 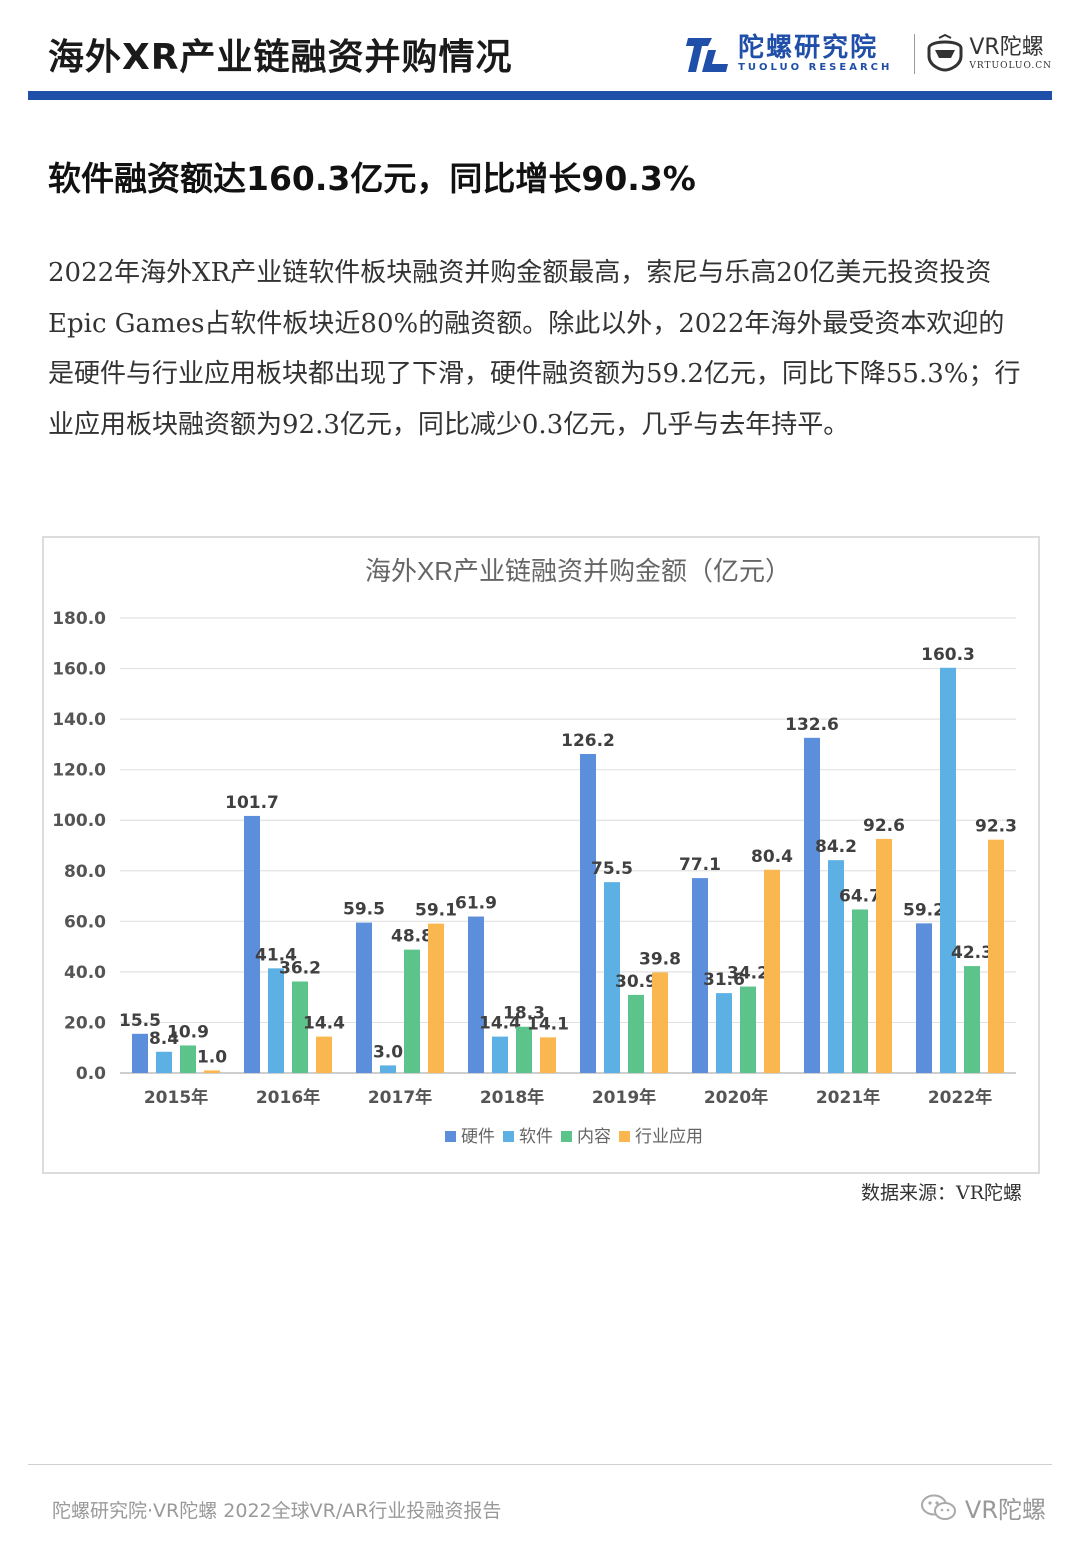 What do you see at coordinates (860, 896) in the screenshot?
I see `data-label: 64.7` at bounding box center [860, 896].